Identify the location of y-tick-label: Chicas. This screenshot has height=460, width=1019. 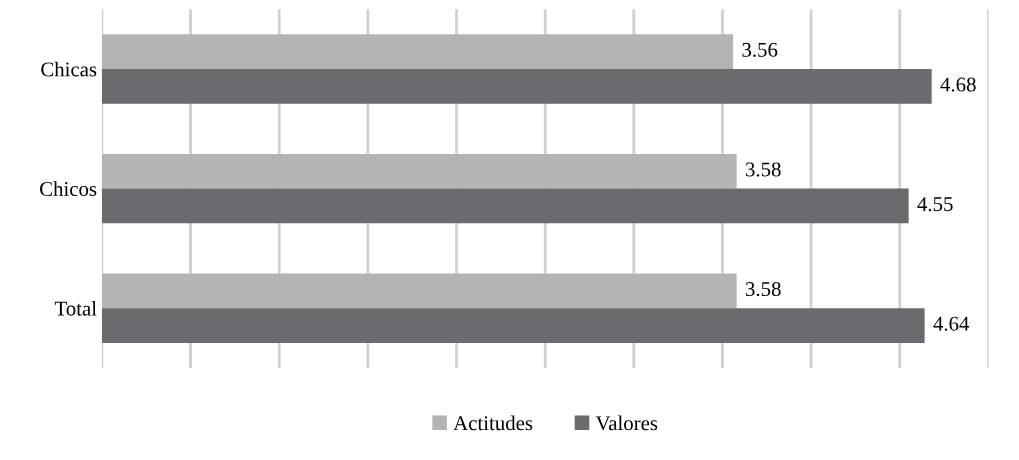
(69, 69).